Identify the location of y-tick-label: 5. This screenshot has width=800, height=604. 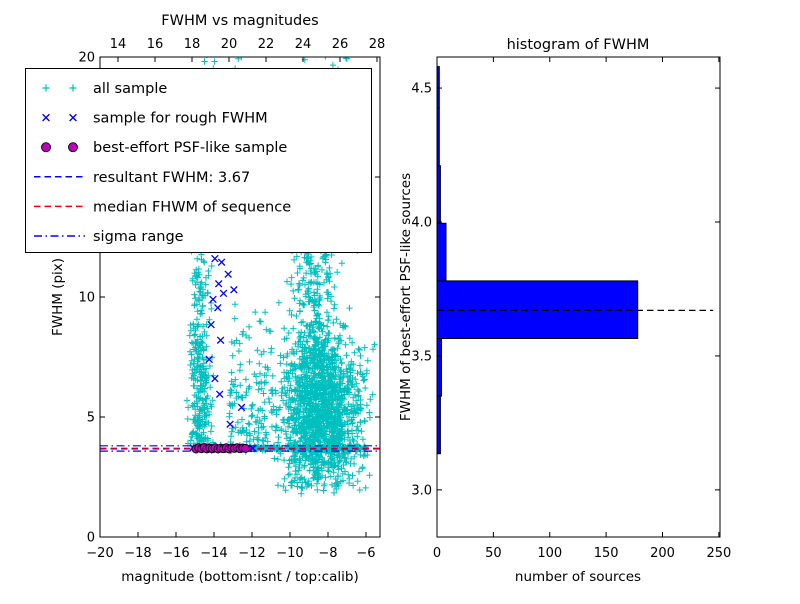
(91, 418).